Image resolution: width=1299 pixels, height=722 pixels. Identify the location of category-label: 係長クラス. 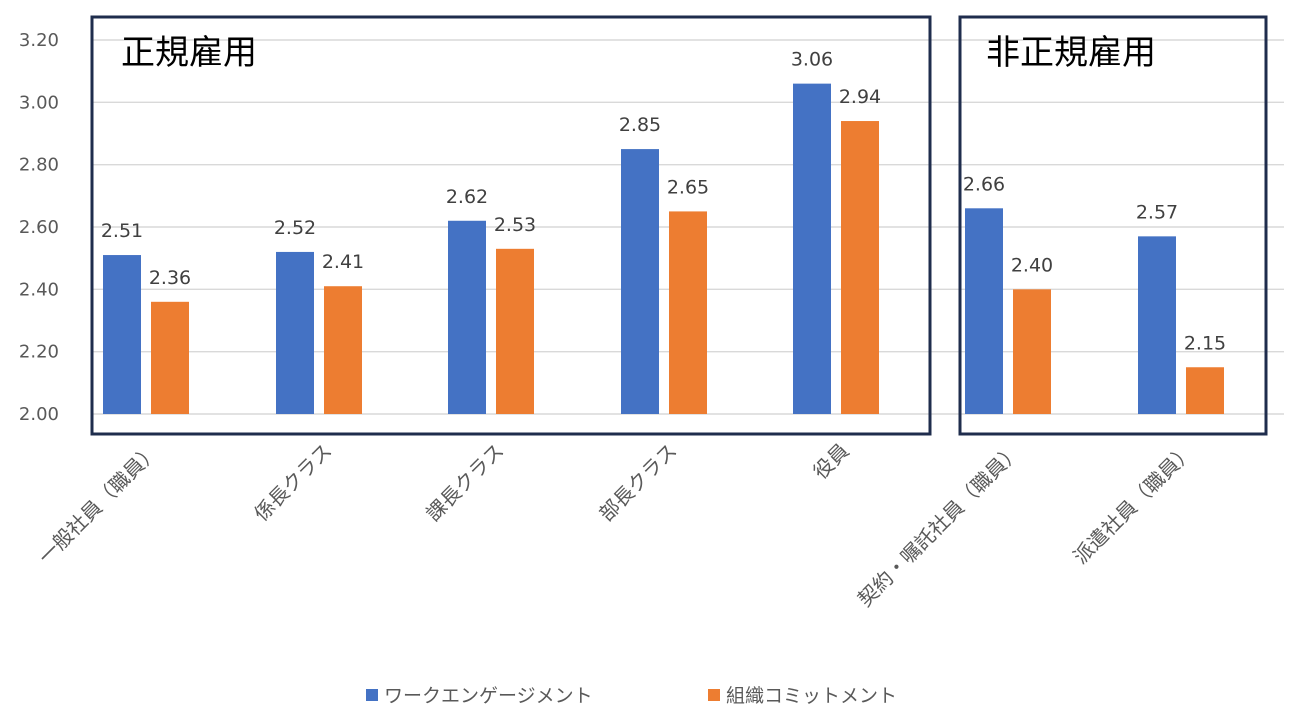
(292, 482).